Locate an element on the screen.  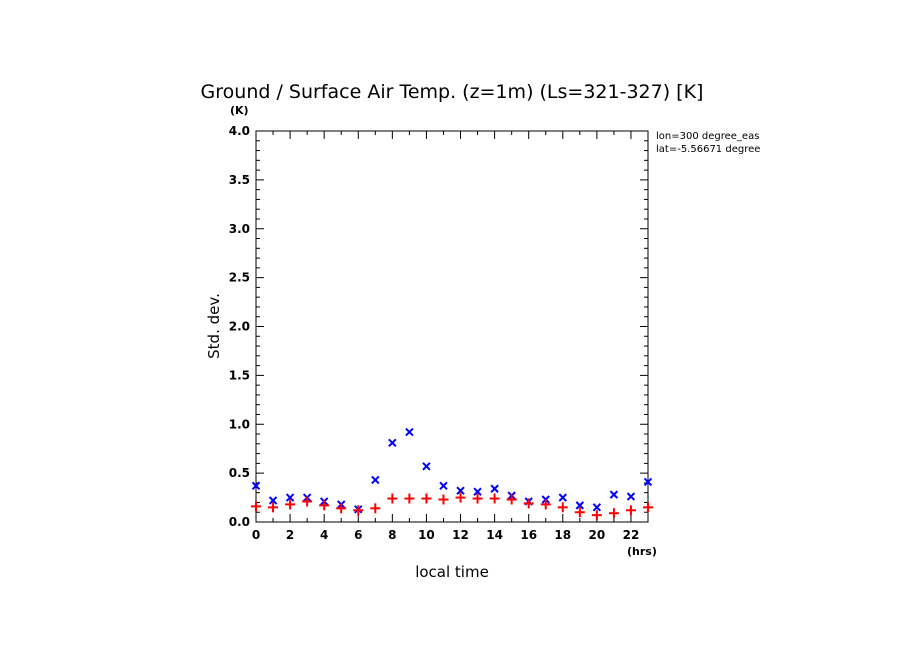
x-tick-label: 0 is located at coordinates (256, 535).